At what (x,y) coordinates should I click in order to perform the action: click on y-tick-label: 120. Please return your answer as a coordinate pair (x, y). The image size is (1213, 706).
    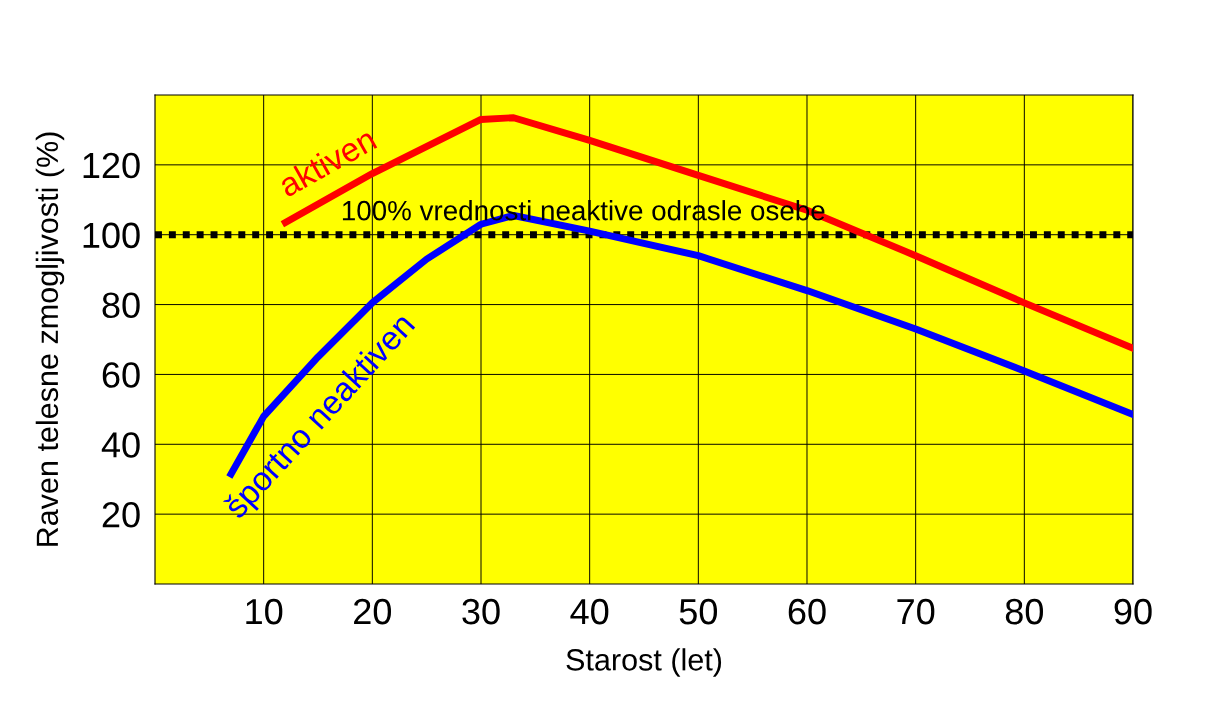
    Looking at the image, I should click on (111, 165).